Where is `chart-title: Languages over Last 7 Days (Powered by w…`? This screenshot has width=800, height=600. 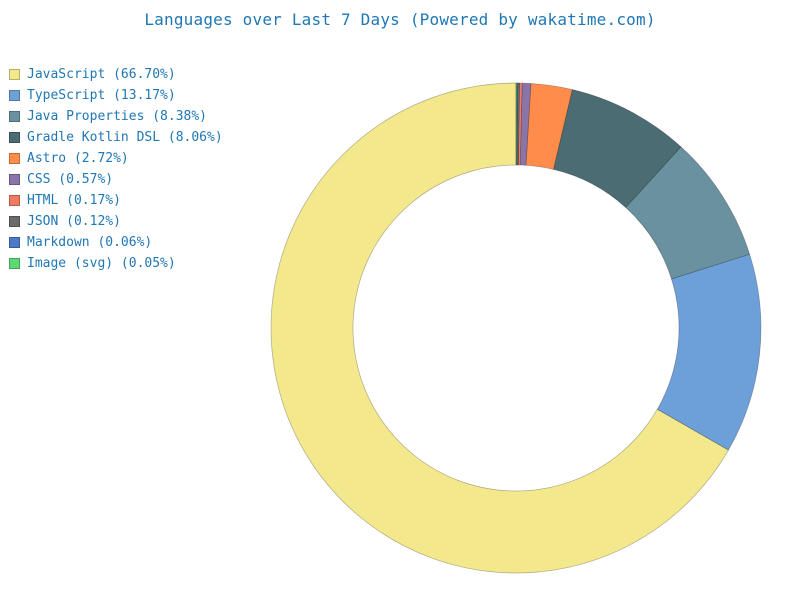
chart-title: Languages over Last 7 Days (Powered by w… is located at coordinates (400, 19).